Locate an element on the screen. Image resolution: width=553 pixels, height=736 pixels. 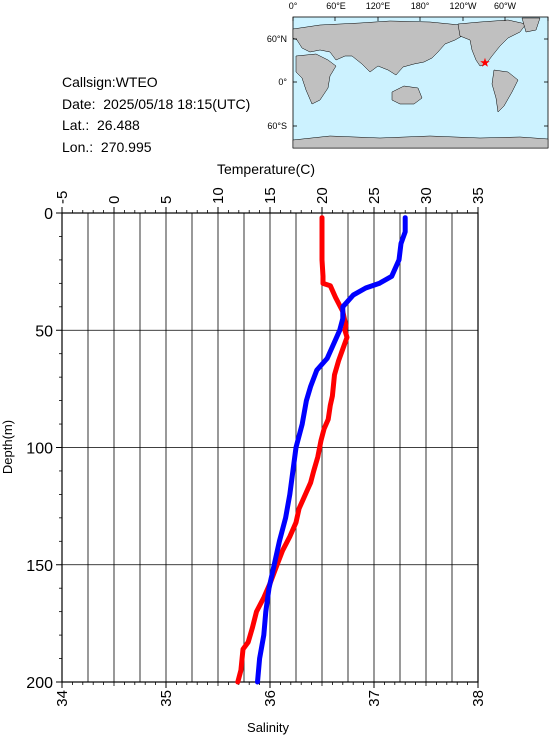
depth-tick-label: 50 is located at coordinates (44, 331).